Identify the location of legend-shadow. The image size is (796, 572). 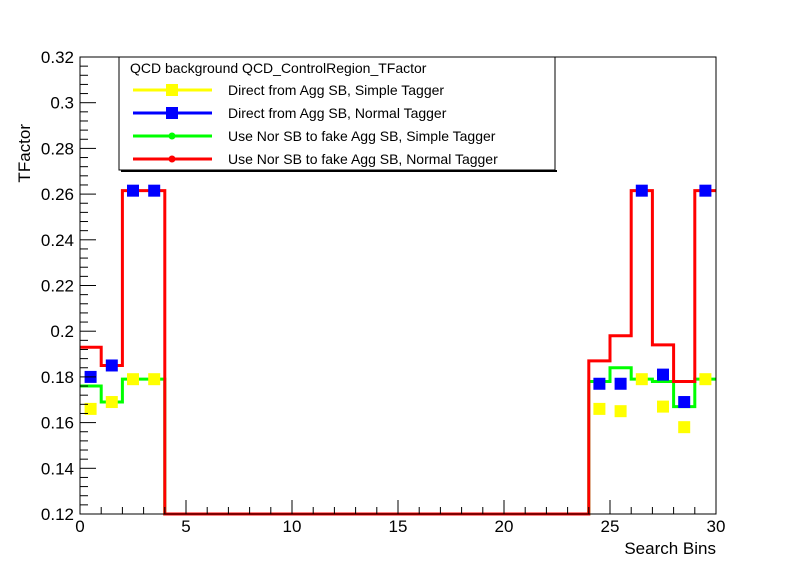
(339, 171).